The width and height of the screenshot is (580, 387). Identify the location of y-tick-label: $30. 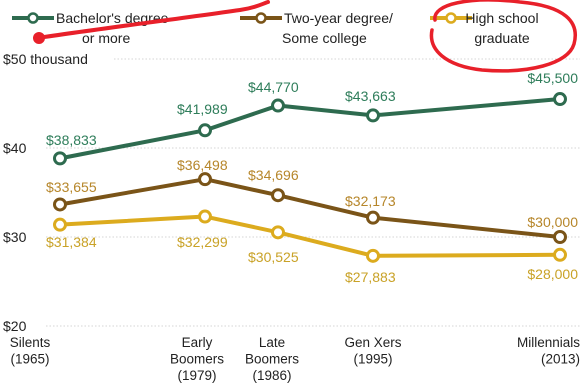
(15, 237).